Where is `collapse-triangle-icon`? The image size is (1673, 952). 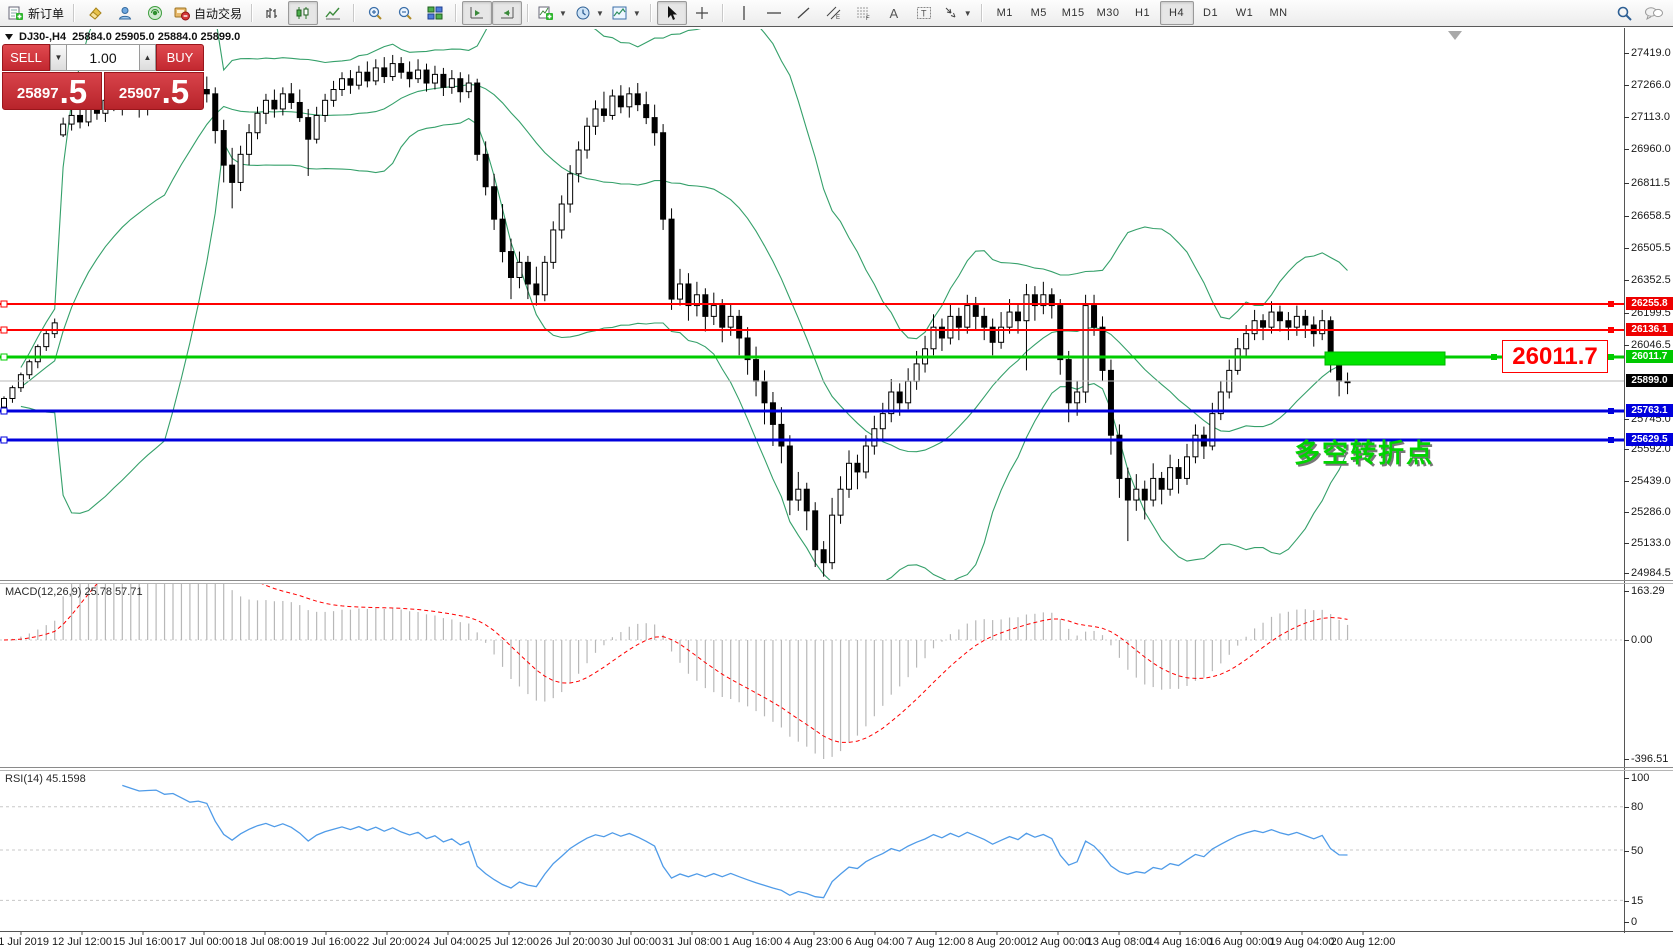
collapse-triangle-icon is located at coordinates (9, 37).